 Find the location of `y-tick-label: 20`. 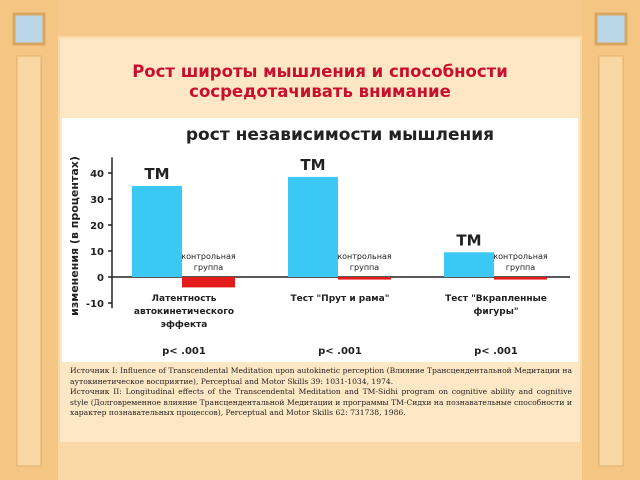

y-tick-label: 20 is located at coordinates (97, 226).